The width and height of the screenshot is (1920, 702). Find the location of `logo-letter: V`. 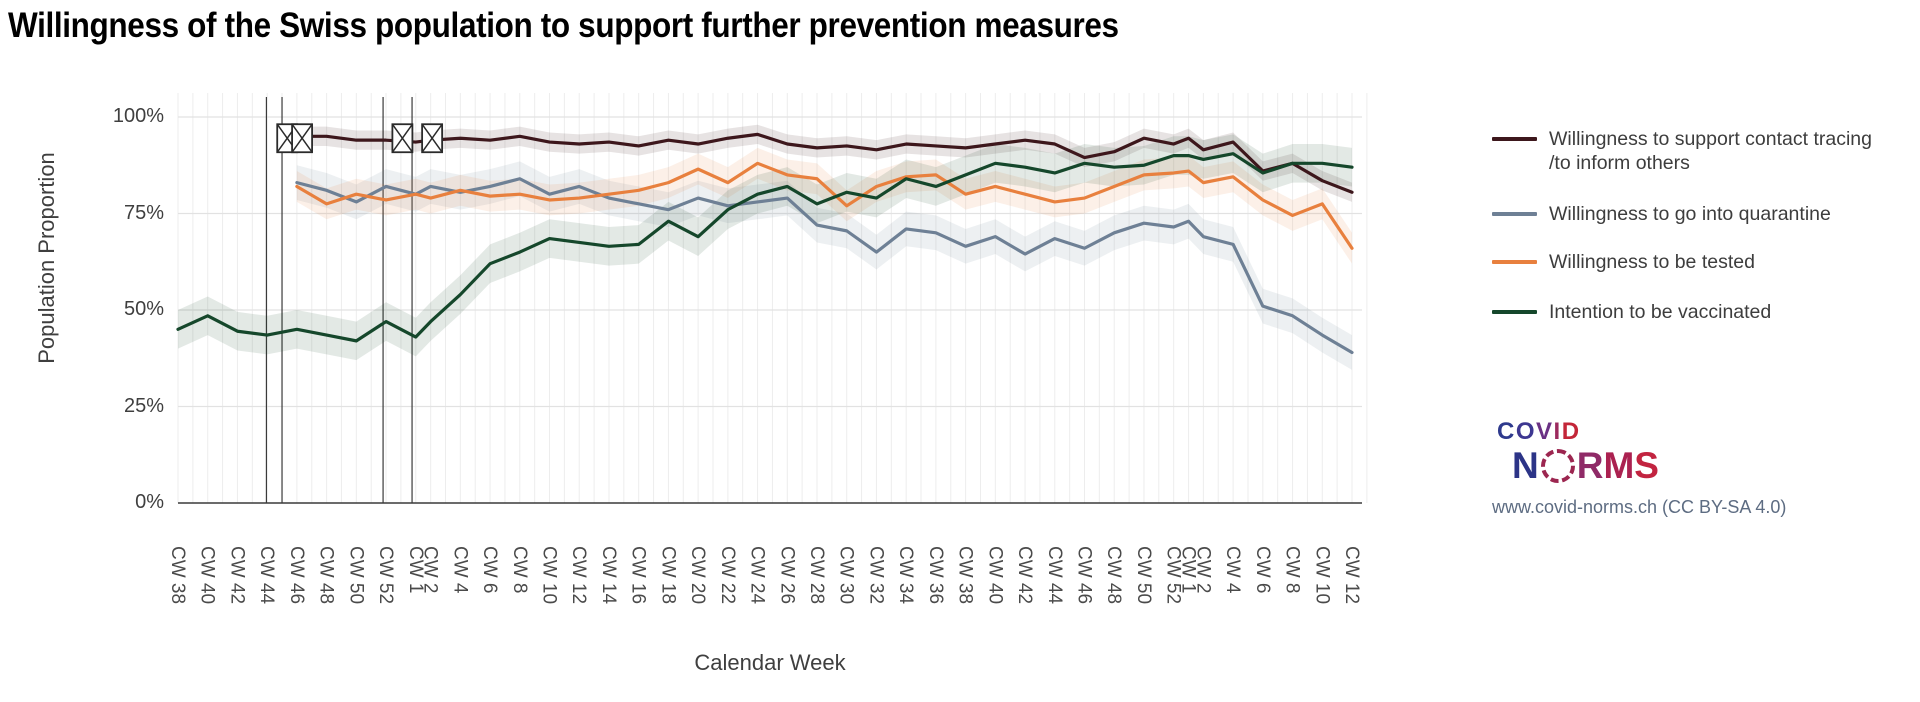

logo-letter: V is located at coordinates (1545, 431).